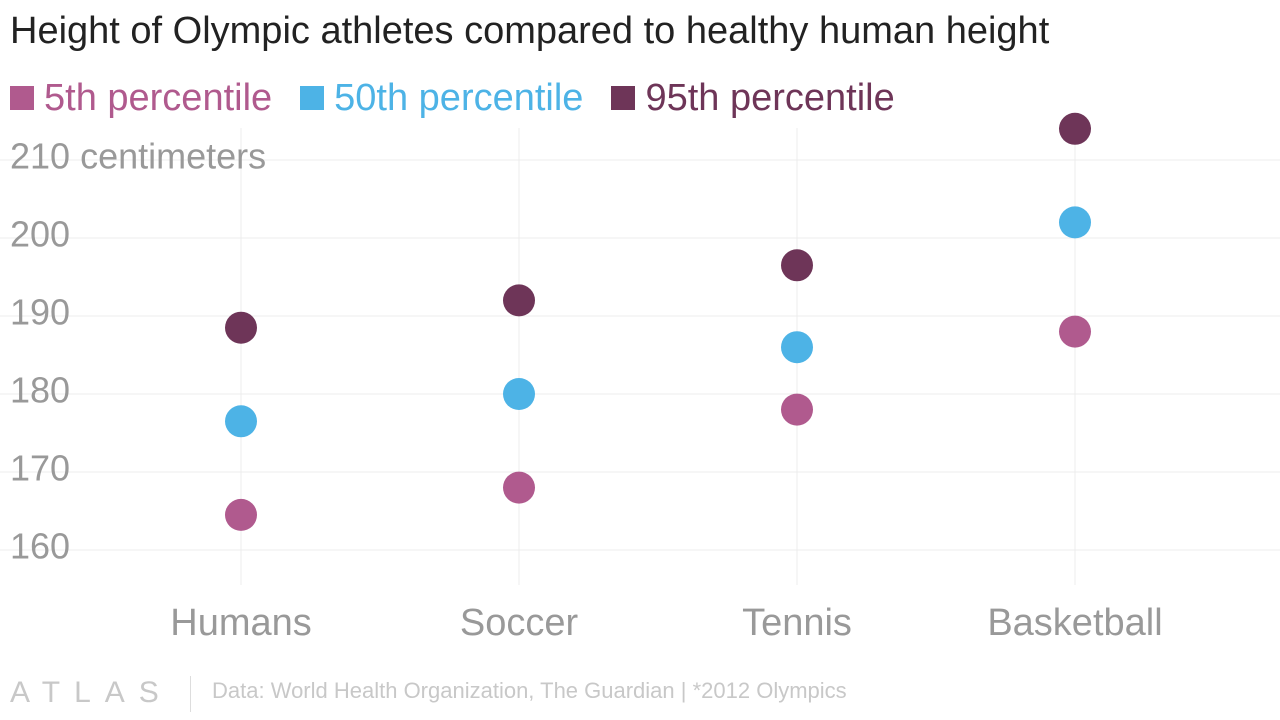  I want to click on y-tick-label-170: 170, so click(40, 468).